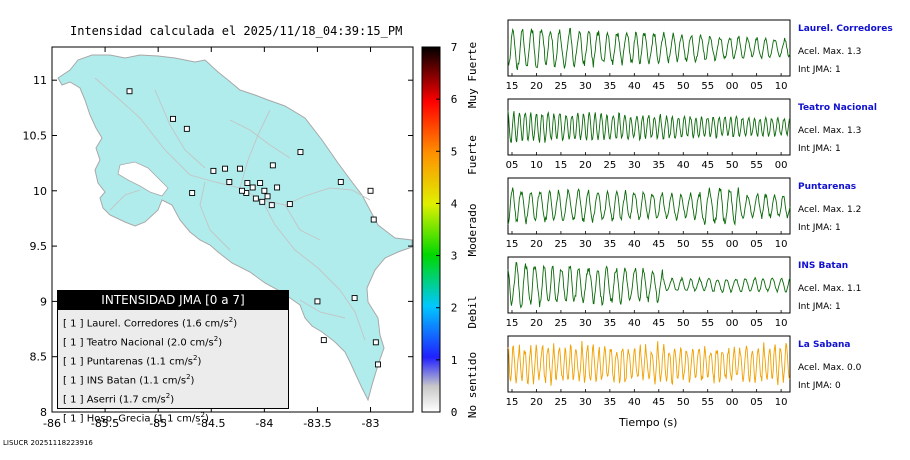 This screenshot has width=910, height=460. Describe the element at coordinates (115, 362) in the screenshot. I see `legend-station-name: Puntarenas` at that location.